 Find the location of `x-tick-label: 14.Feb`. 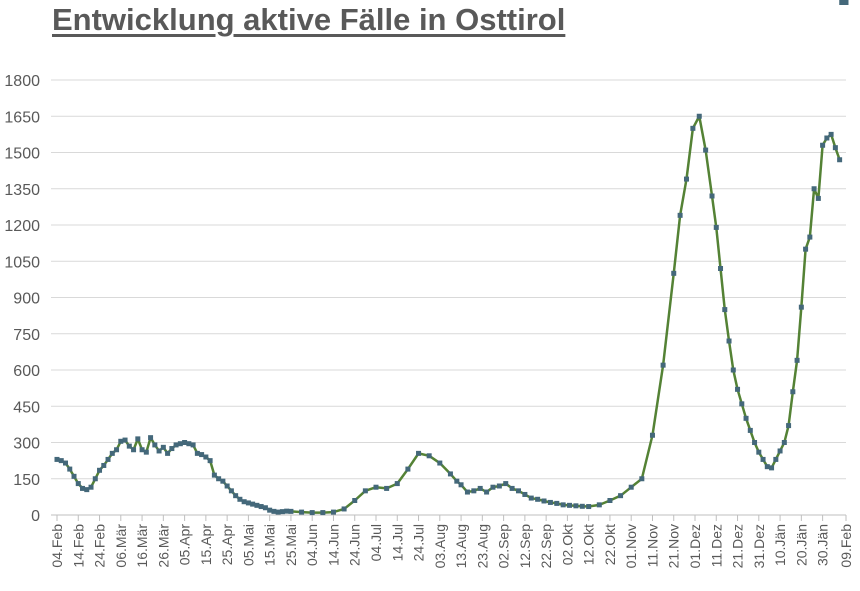

x-tick-label: 14.Feb is located at coordinates (78, 546).